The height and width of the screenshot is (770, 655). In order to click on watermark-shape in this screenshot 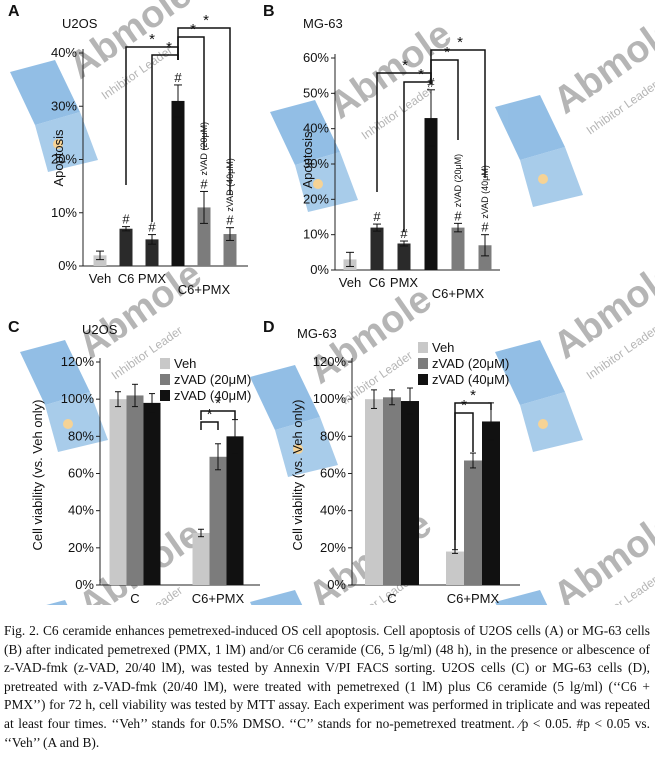, I will do `click(551, 177)`.